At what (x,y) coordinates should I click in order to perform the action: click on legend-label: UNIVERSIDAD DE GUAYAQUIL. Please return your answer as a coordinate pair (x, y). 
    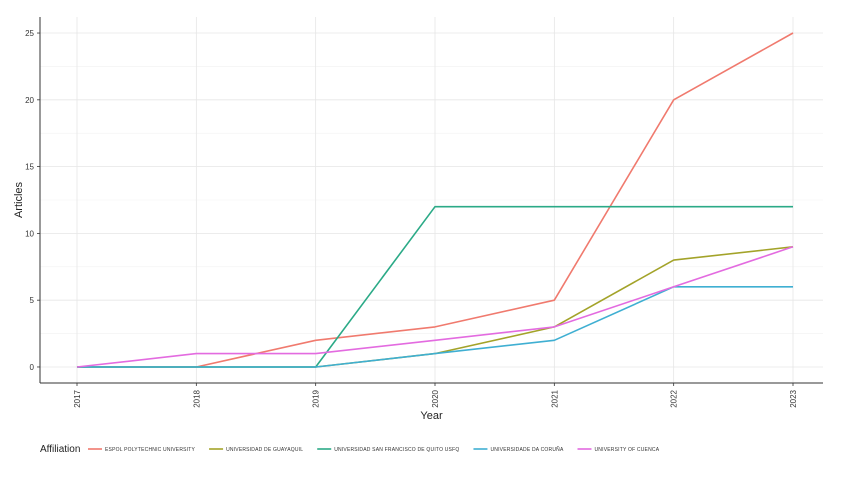
    Looking at the image, I should click on (264, 450).